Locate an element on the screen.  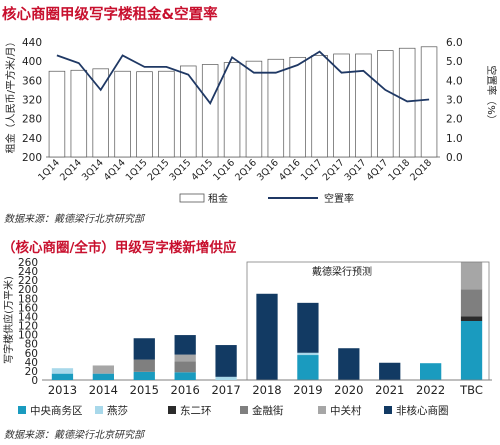
chart2-x-tick-label: 2019 is located at coordinates (307, 390).